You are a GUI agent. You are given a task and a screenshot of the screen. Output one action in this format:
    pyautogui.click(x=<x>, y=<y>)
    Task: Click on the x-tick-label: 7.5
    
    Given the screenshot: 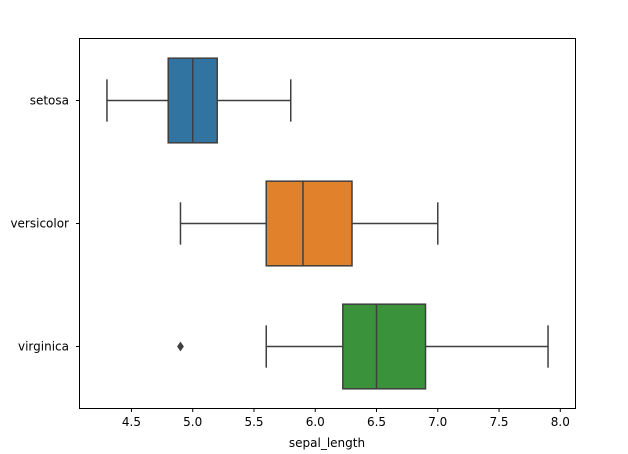 What is the action you would take?
    pyautogui.click(x=498, y=422)
    